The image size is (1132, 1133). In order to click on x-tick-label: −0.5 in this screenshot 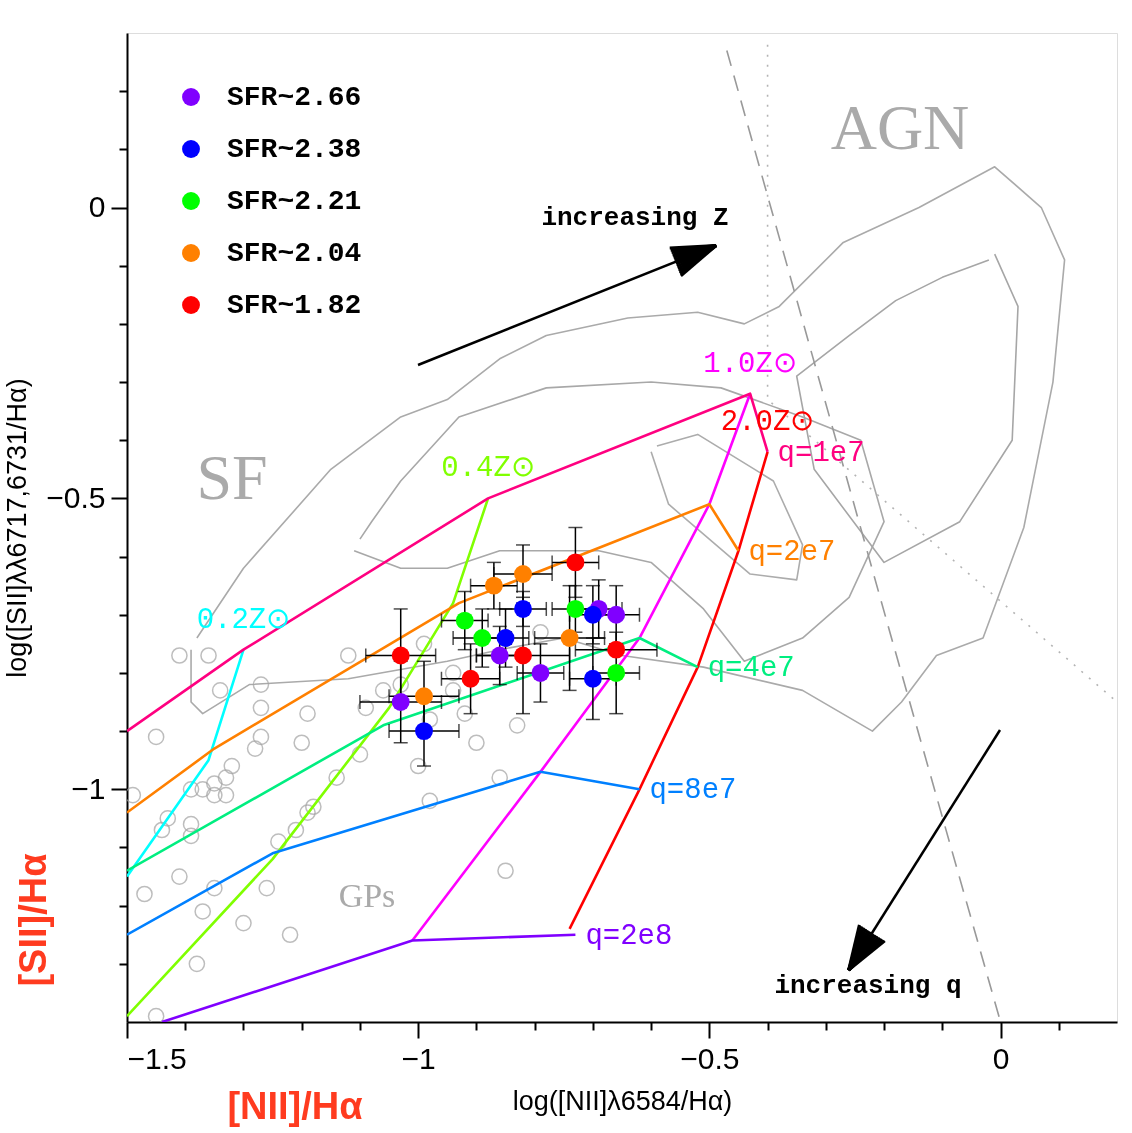, I will do `click(710, 1058)`.